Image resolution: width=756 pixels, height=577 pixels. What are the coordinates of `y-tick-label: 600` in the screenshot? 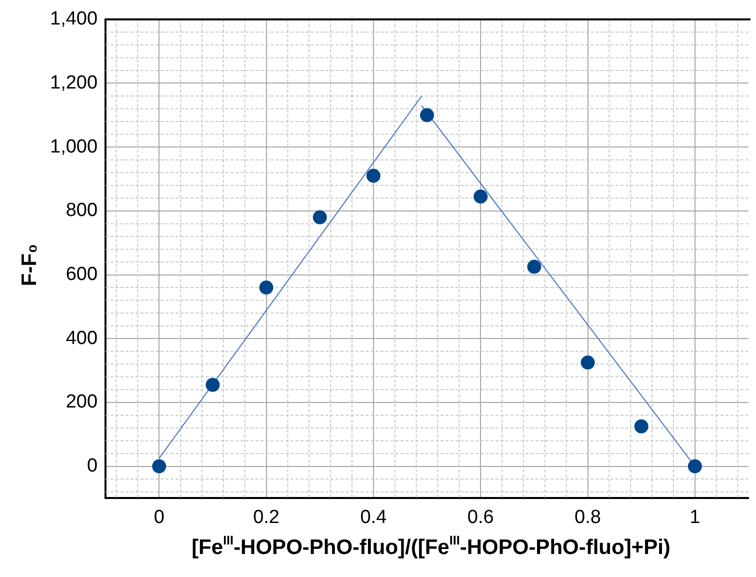 It's located at (82, 274).